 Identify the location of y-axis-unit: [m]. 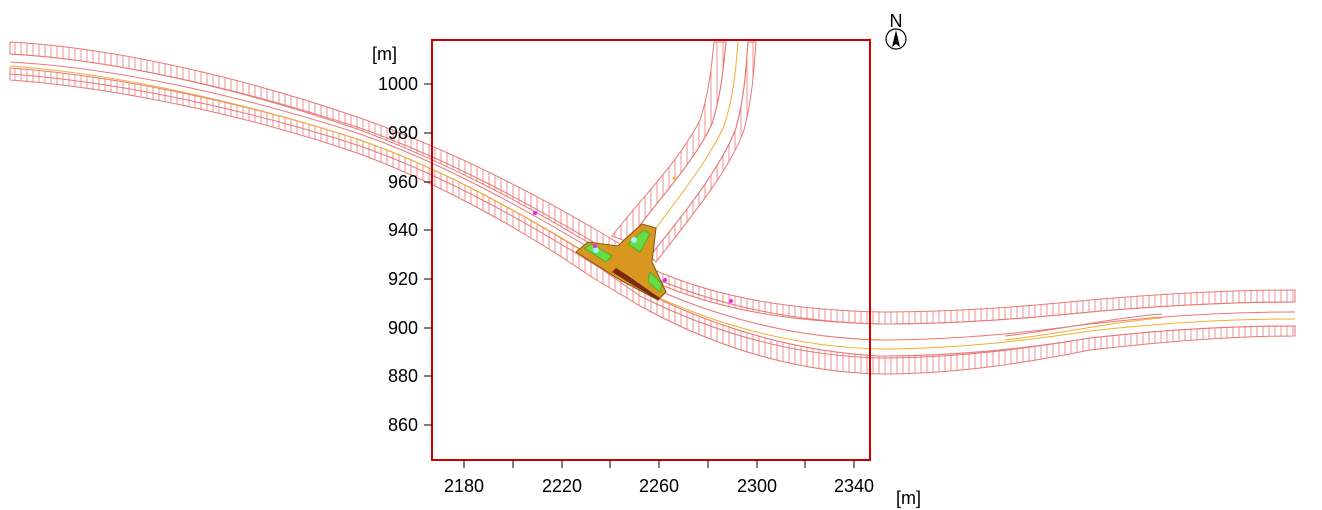
(384, 54).